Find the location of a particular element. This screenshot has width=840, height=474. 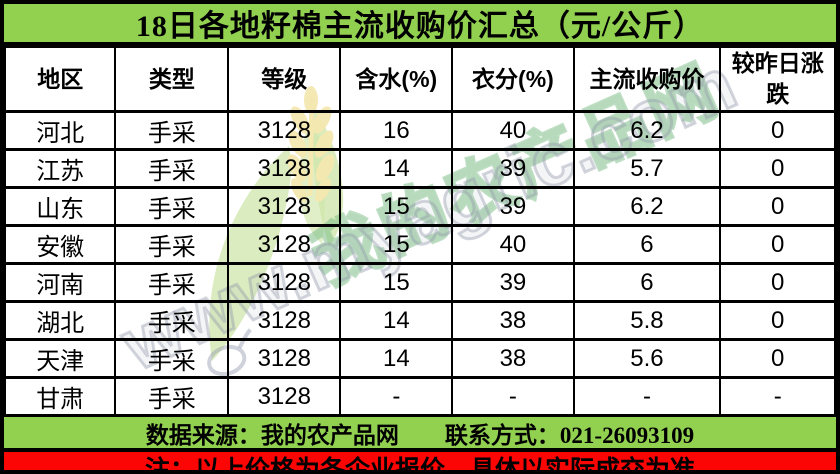

table-row: 湖北 手采 3128 14 38 5.8 0 is located at coordinates (420, 321).